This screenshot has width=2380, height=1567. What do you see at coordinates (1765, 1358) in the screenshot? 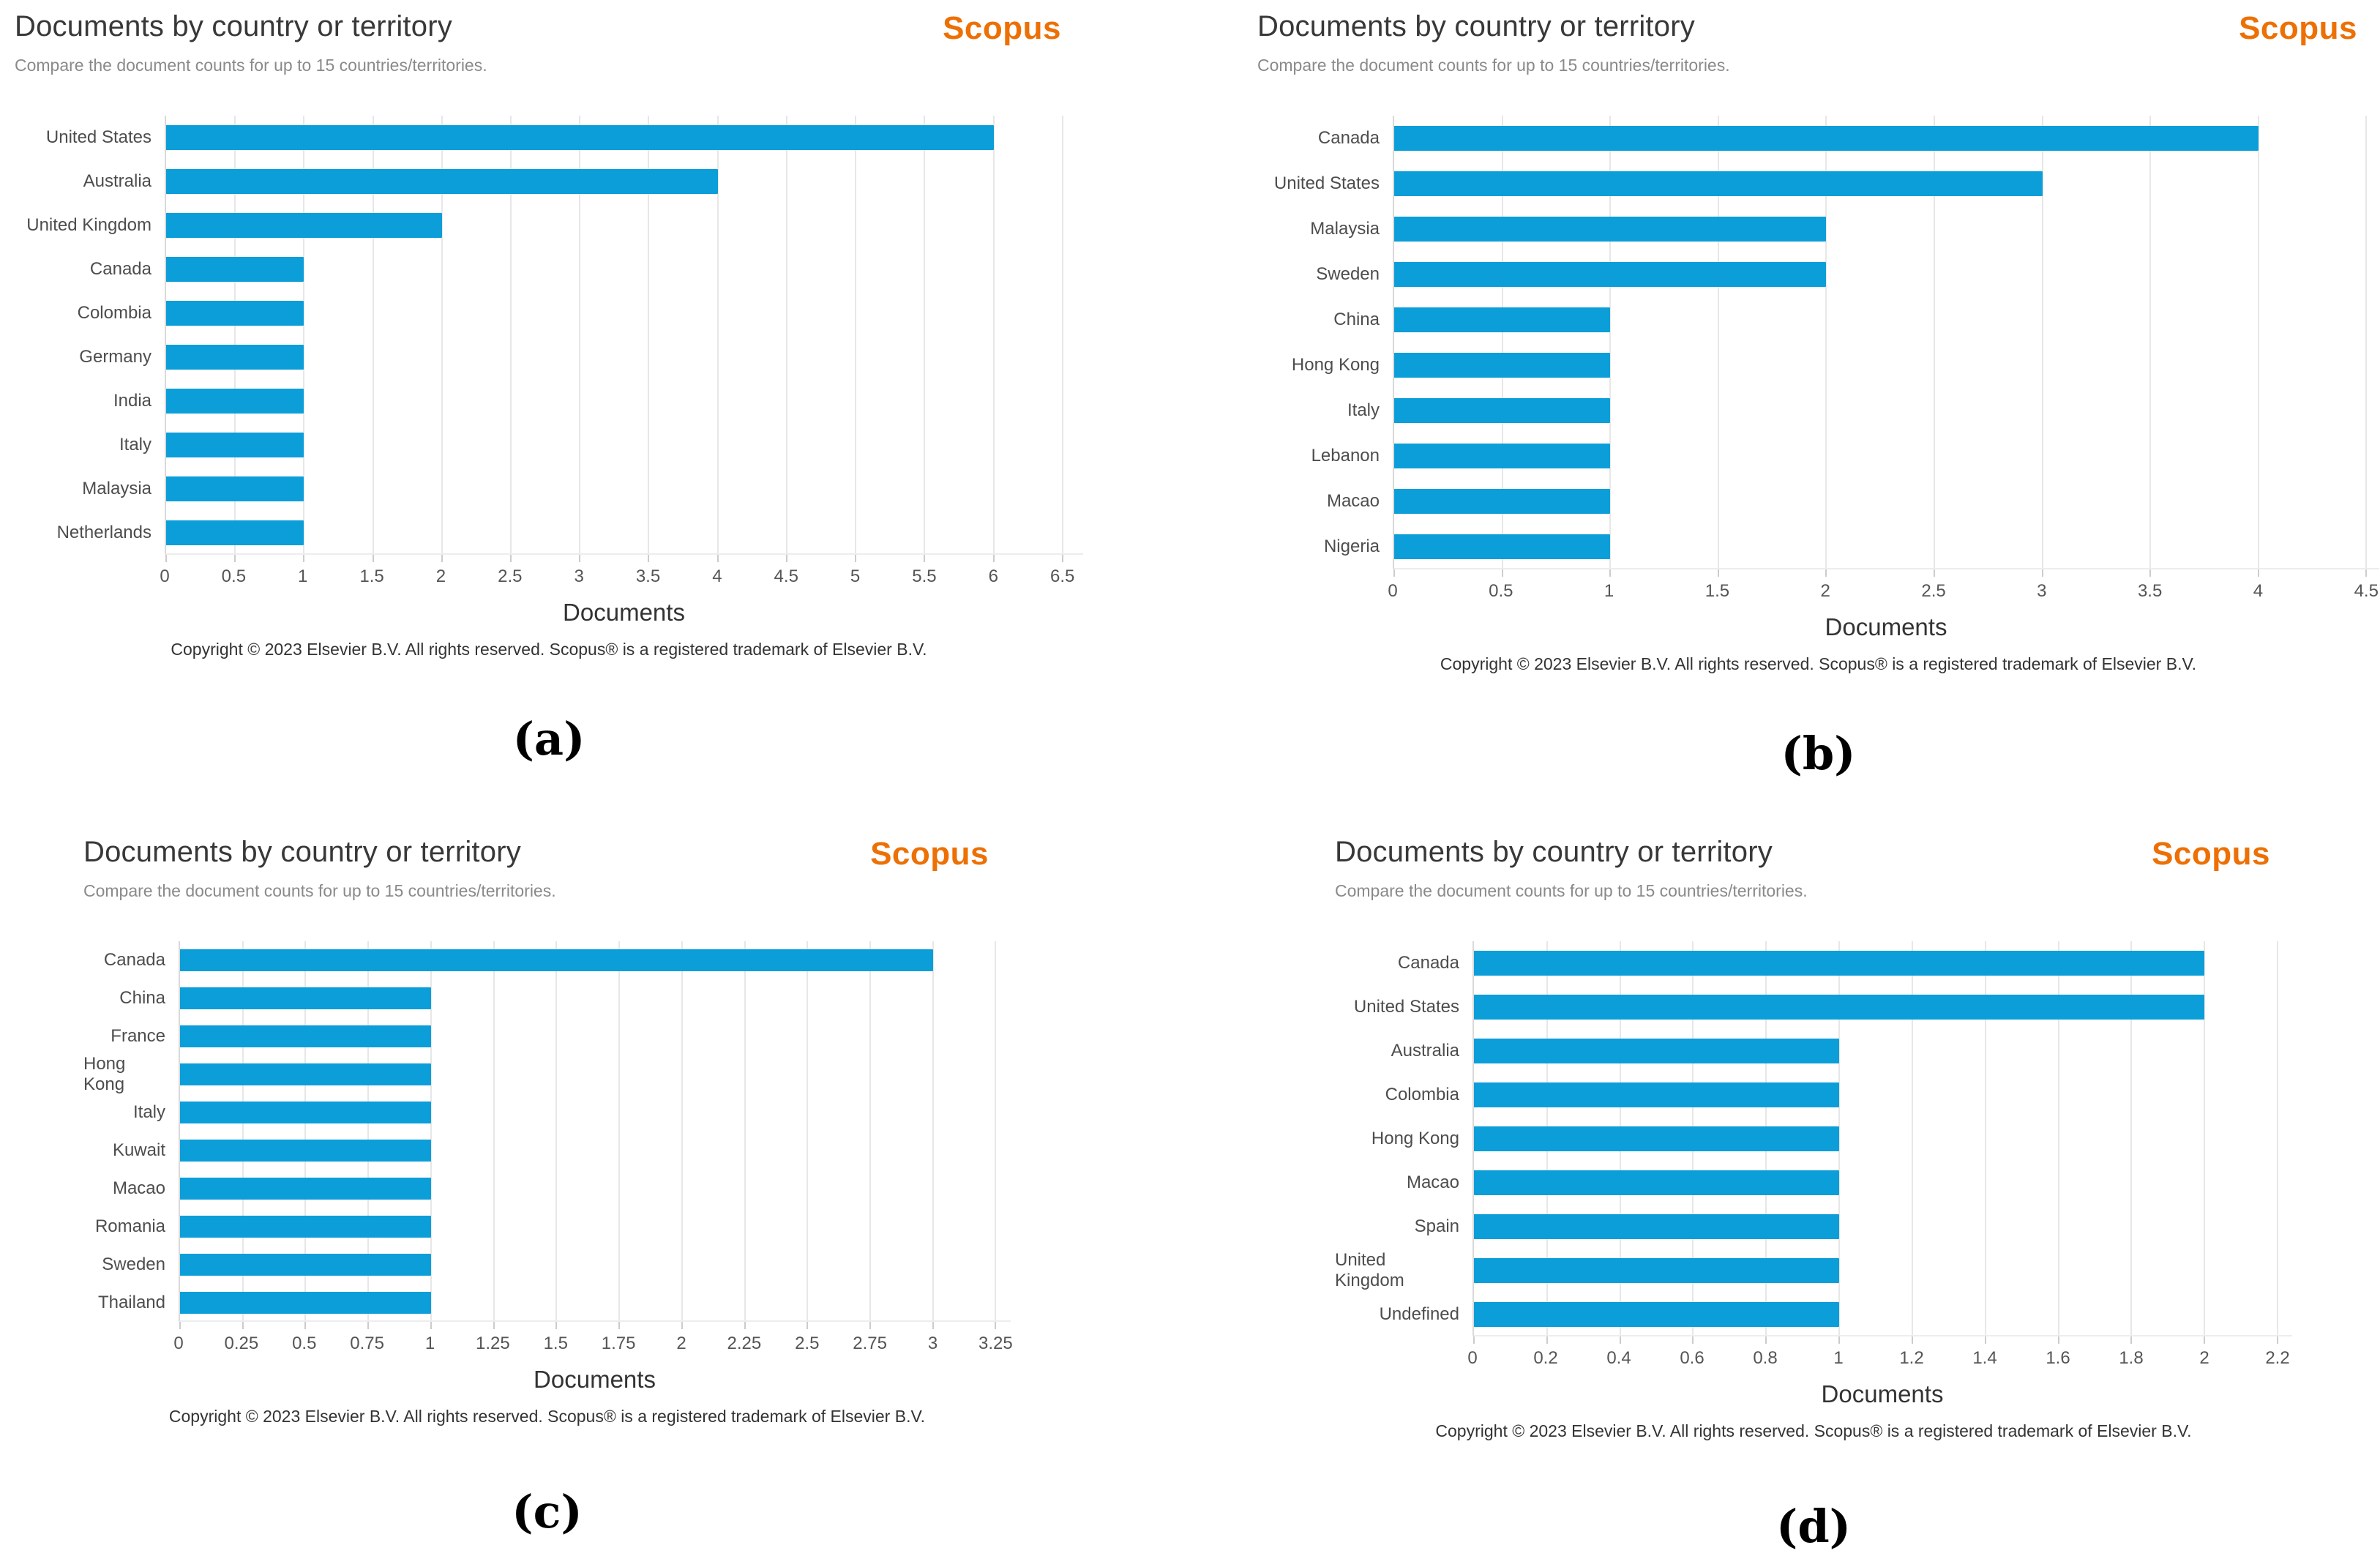
I see `x-tick-label: 0.8` at bounding box center [1765, 1358].